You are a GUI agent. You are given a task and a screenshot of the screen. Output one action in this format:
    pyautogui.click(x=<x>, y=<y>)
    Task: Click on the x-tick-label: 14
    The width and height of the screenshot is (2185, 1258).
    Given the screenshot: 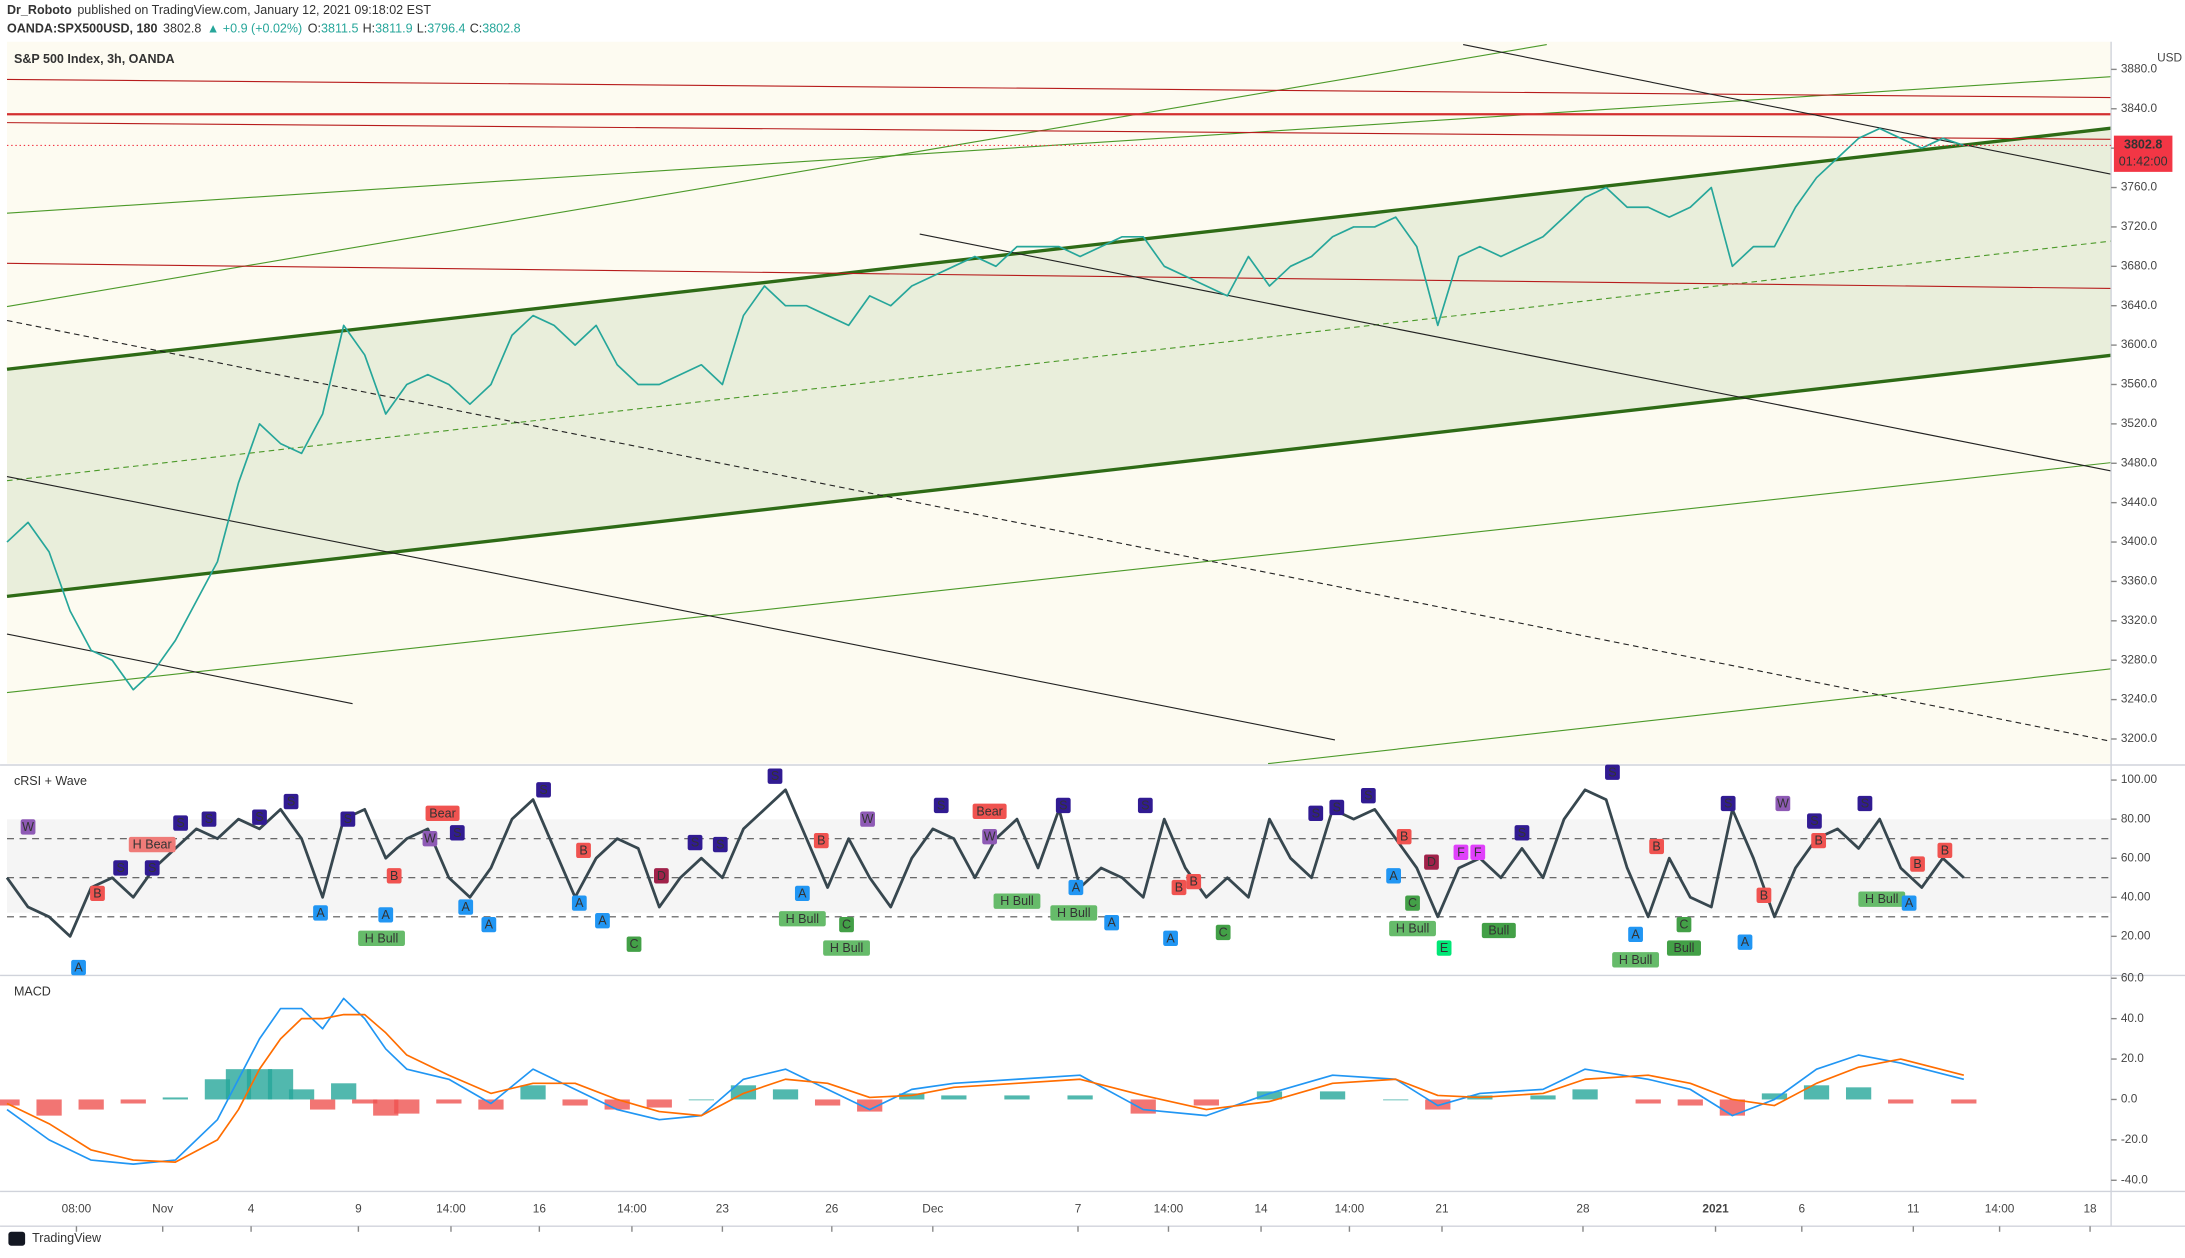 What is the action you would take?
    pyautogui.click(x=1261, y=1209)
    